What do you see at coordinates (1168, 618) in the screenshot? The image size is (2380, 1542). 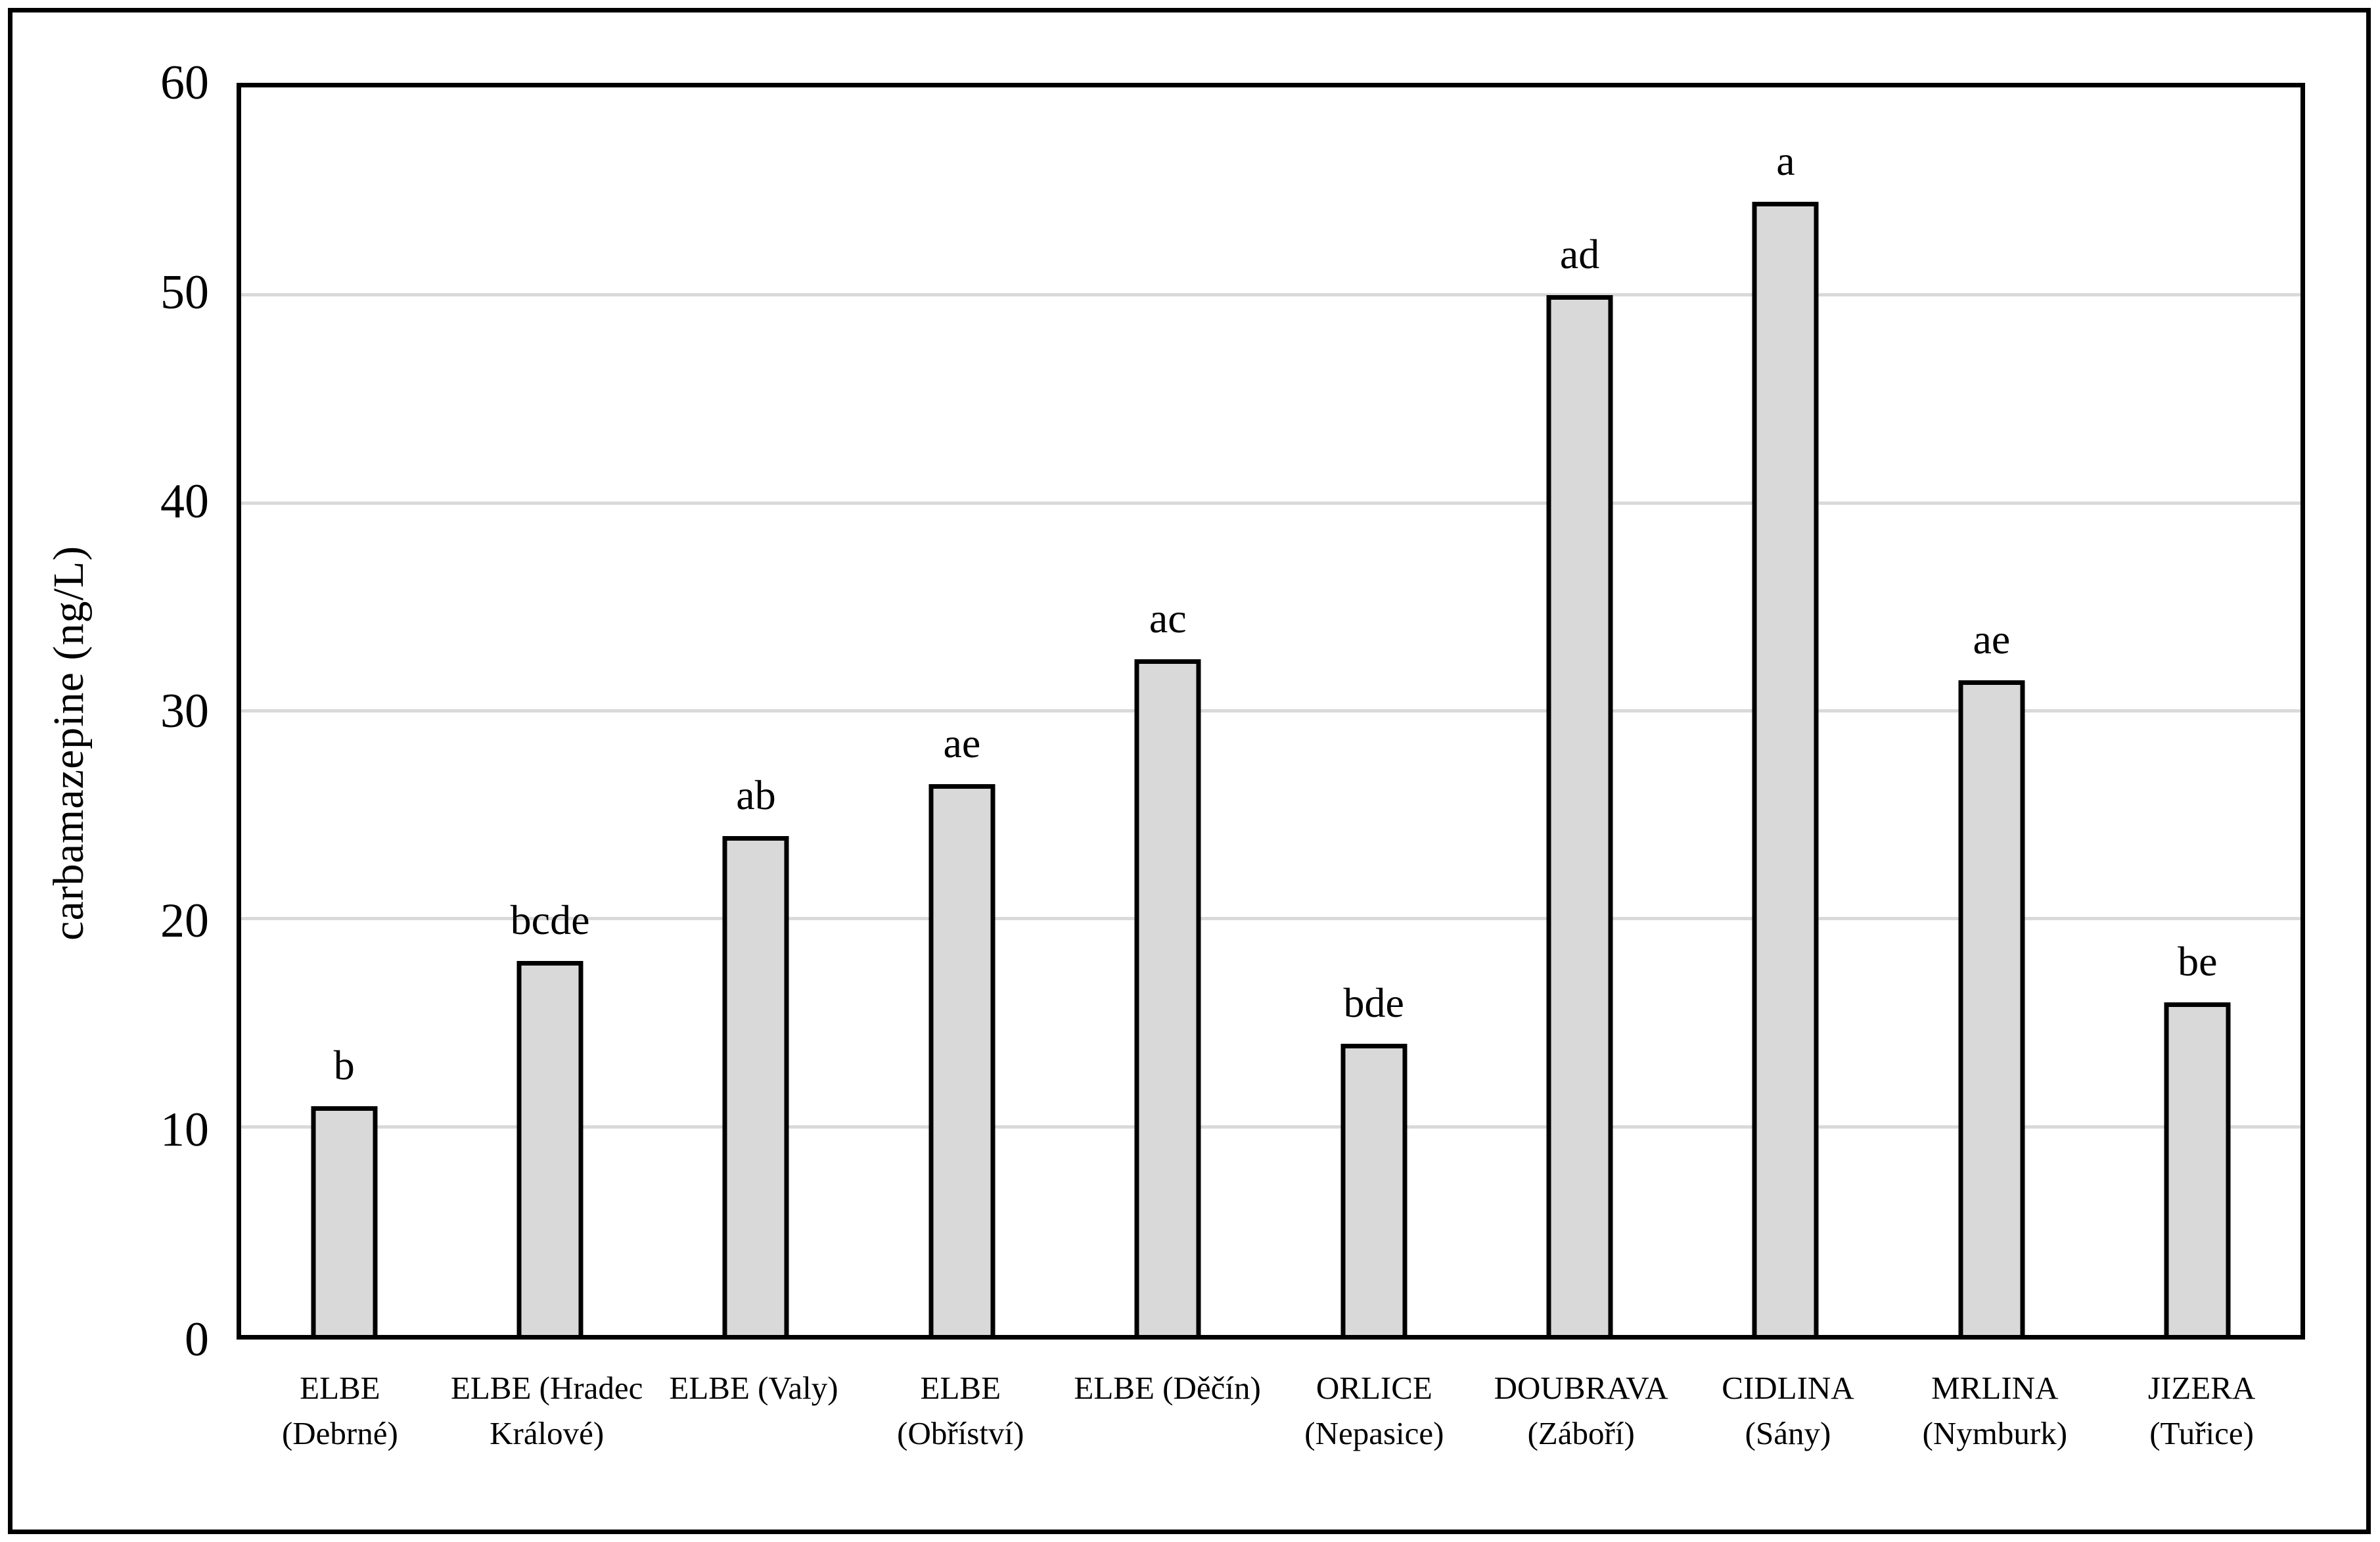 I see `significance-letter-5: ac` at bounding box center [1168, 618].